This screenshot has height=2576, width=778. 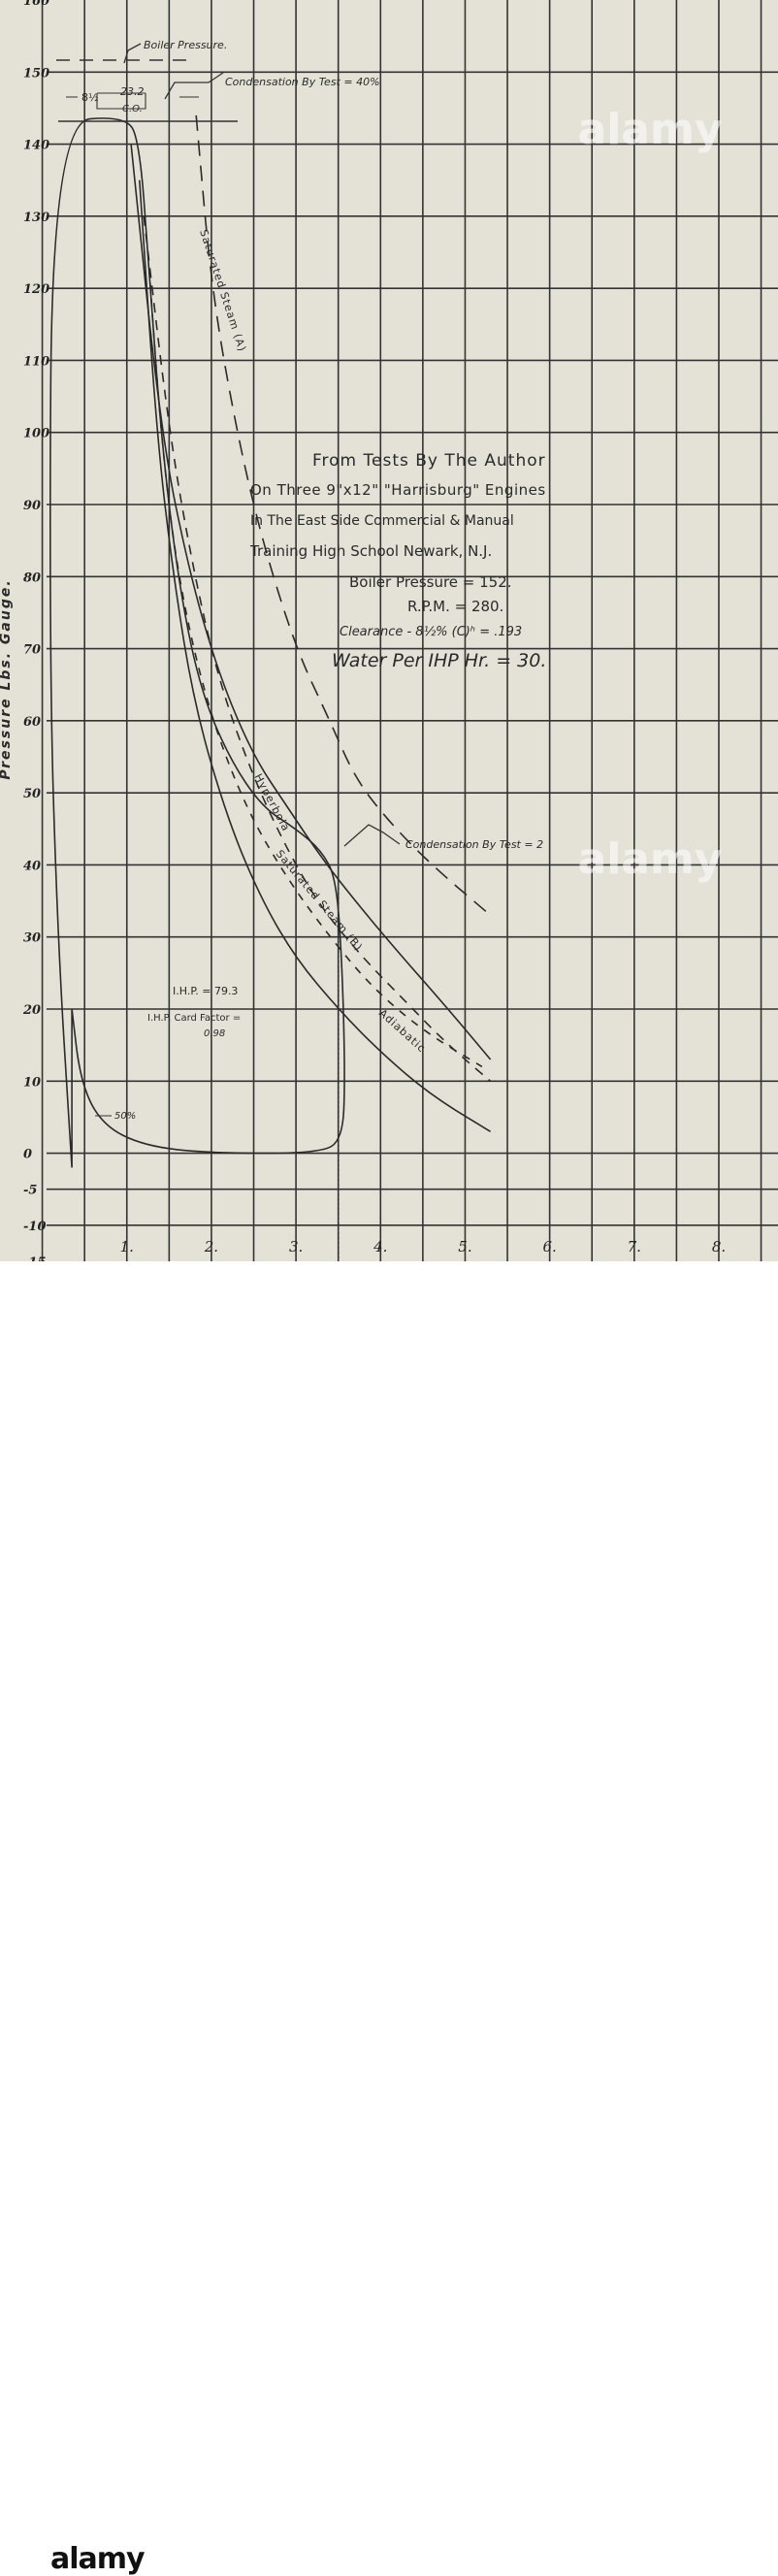 I want to click on curve-label-saturated-b: Saturated Steam (B), so click(x=320, y=901).